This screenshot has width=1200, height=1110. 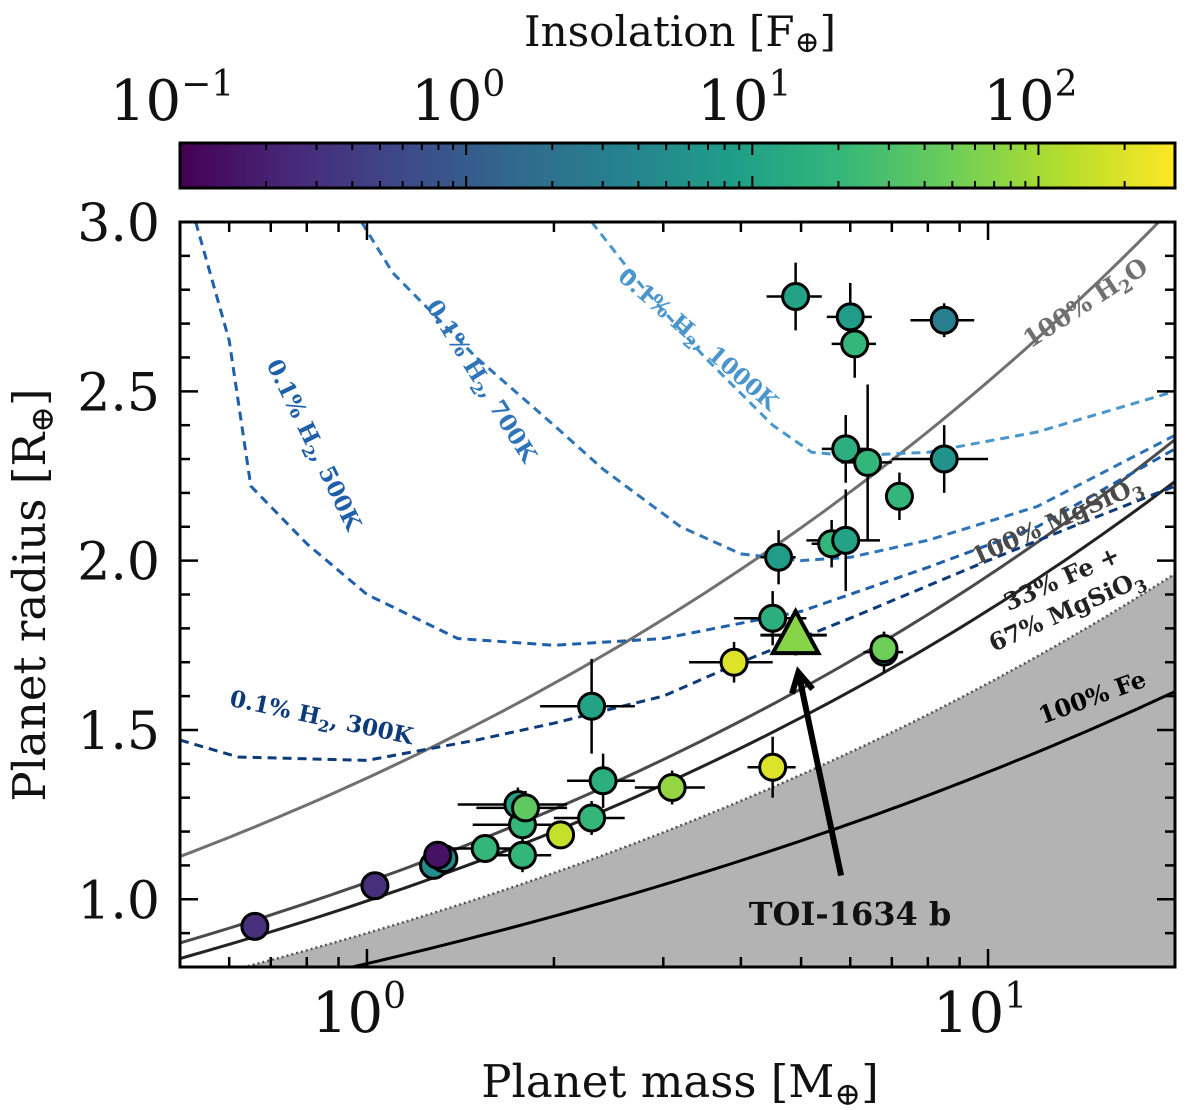 I want to click on label-h2-1000k: 0.1% H2, 1000K, so click(x=697, y=341).